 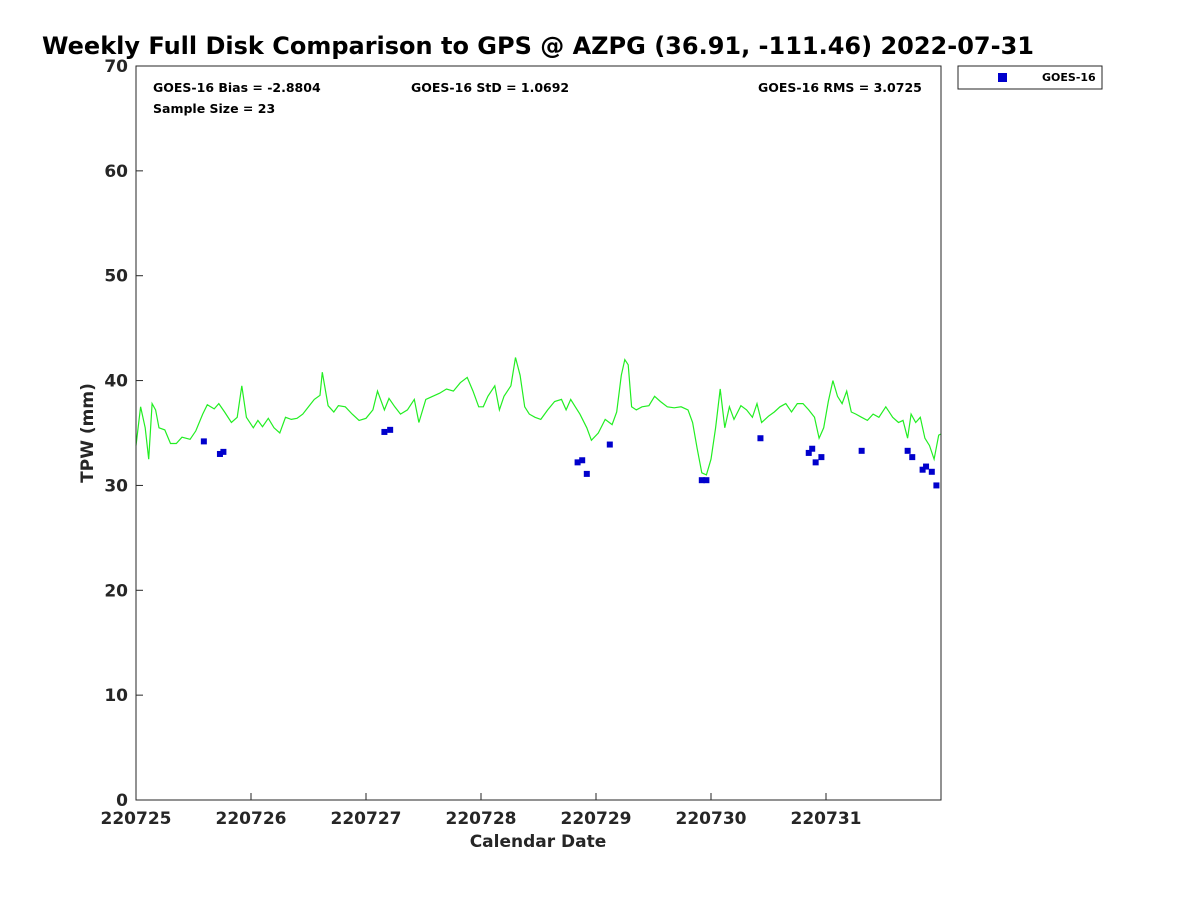 I want to click on std-stat: GOES-16 StD = 1.0692, so click(x=490, y=87).